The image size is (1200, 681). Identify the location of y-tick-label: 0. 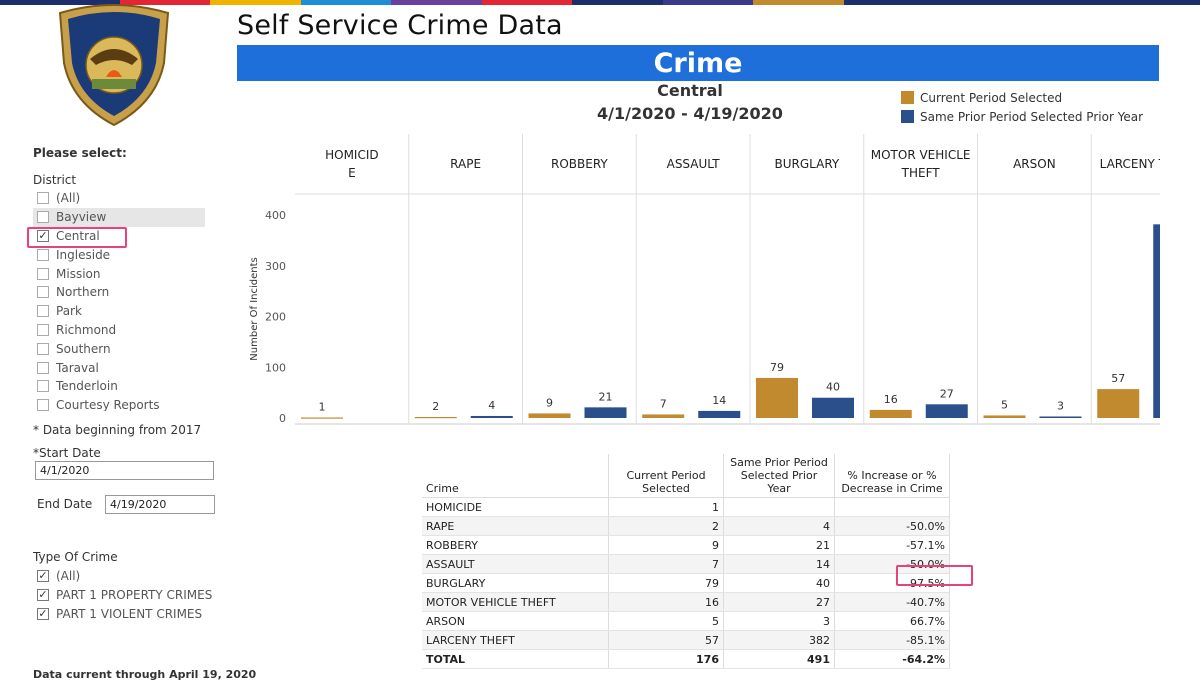
(282, 418).